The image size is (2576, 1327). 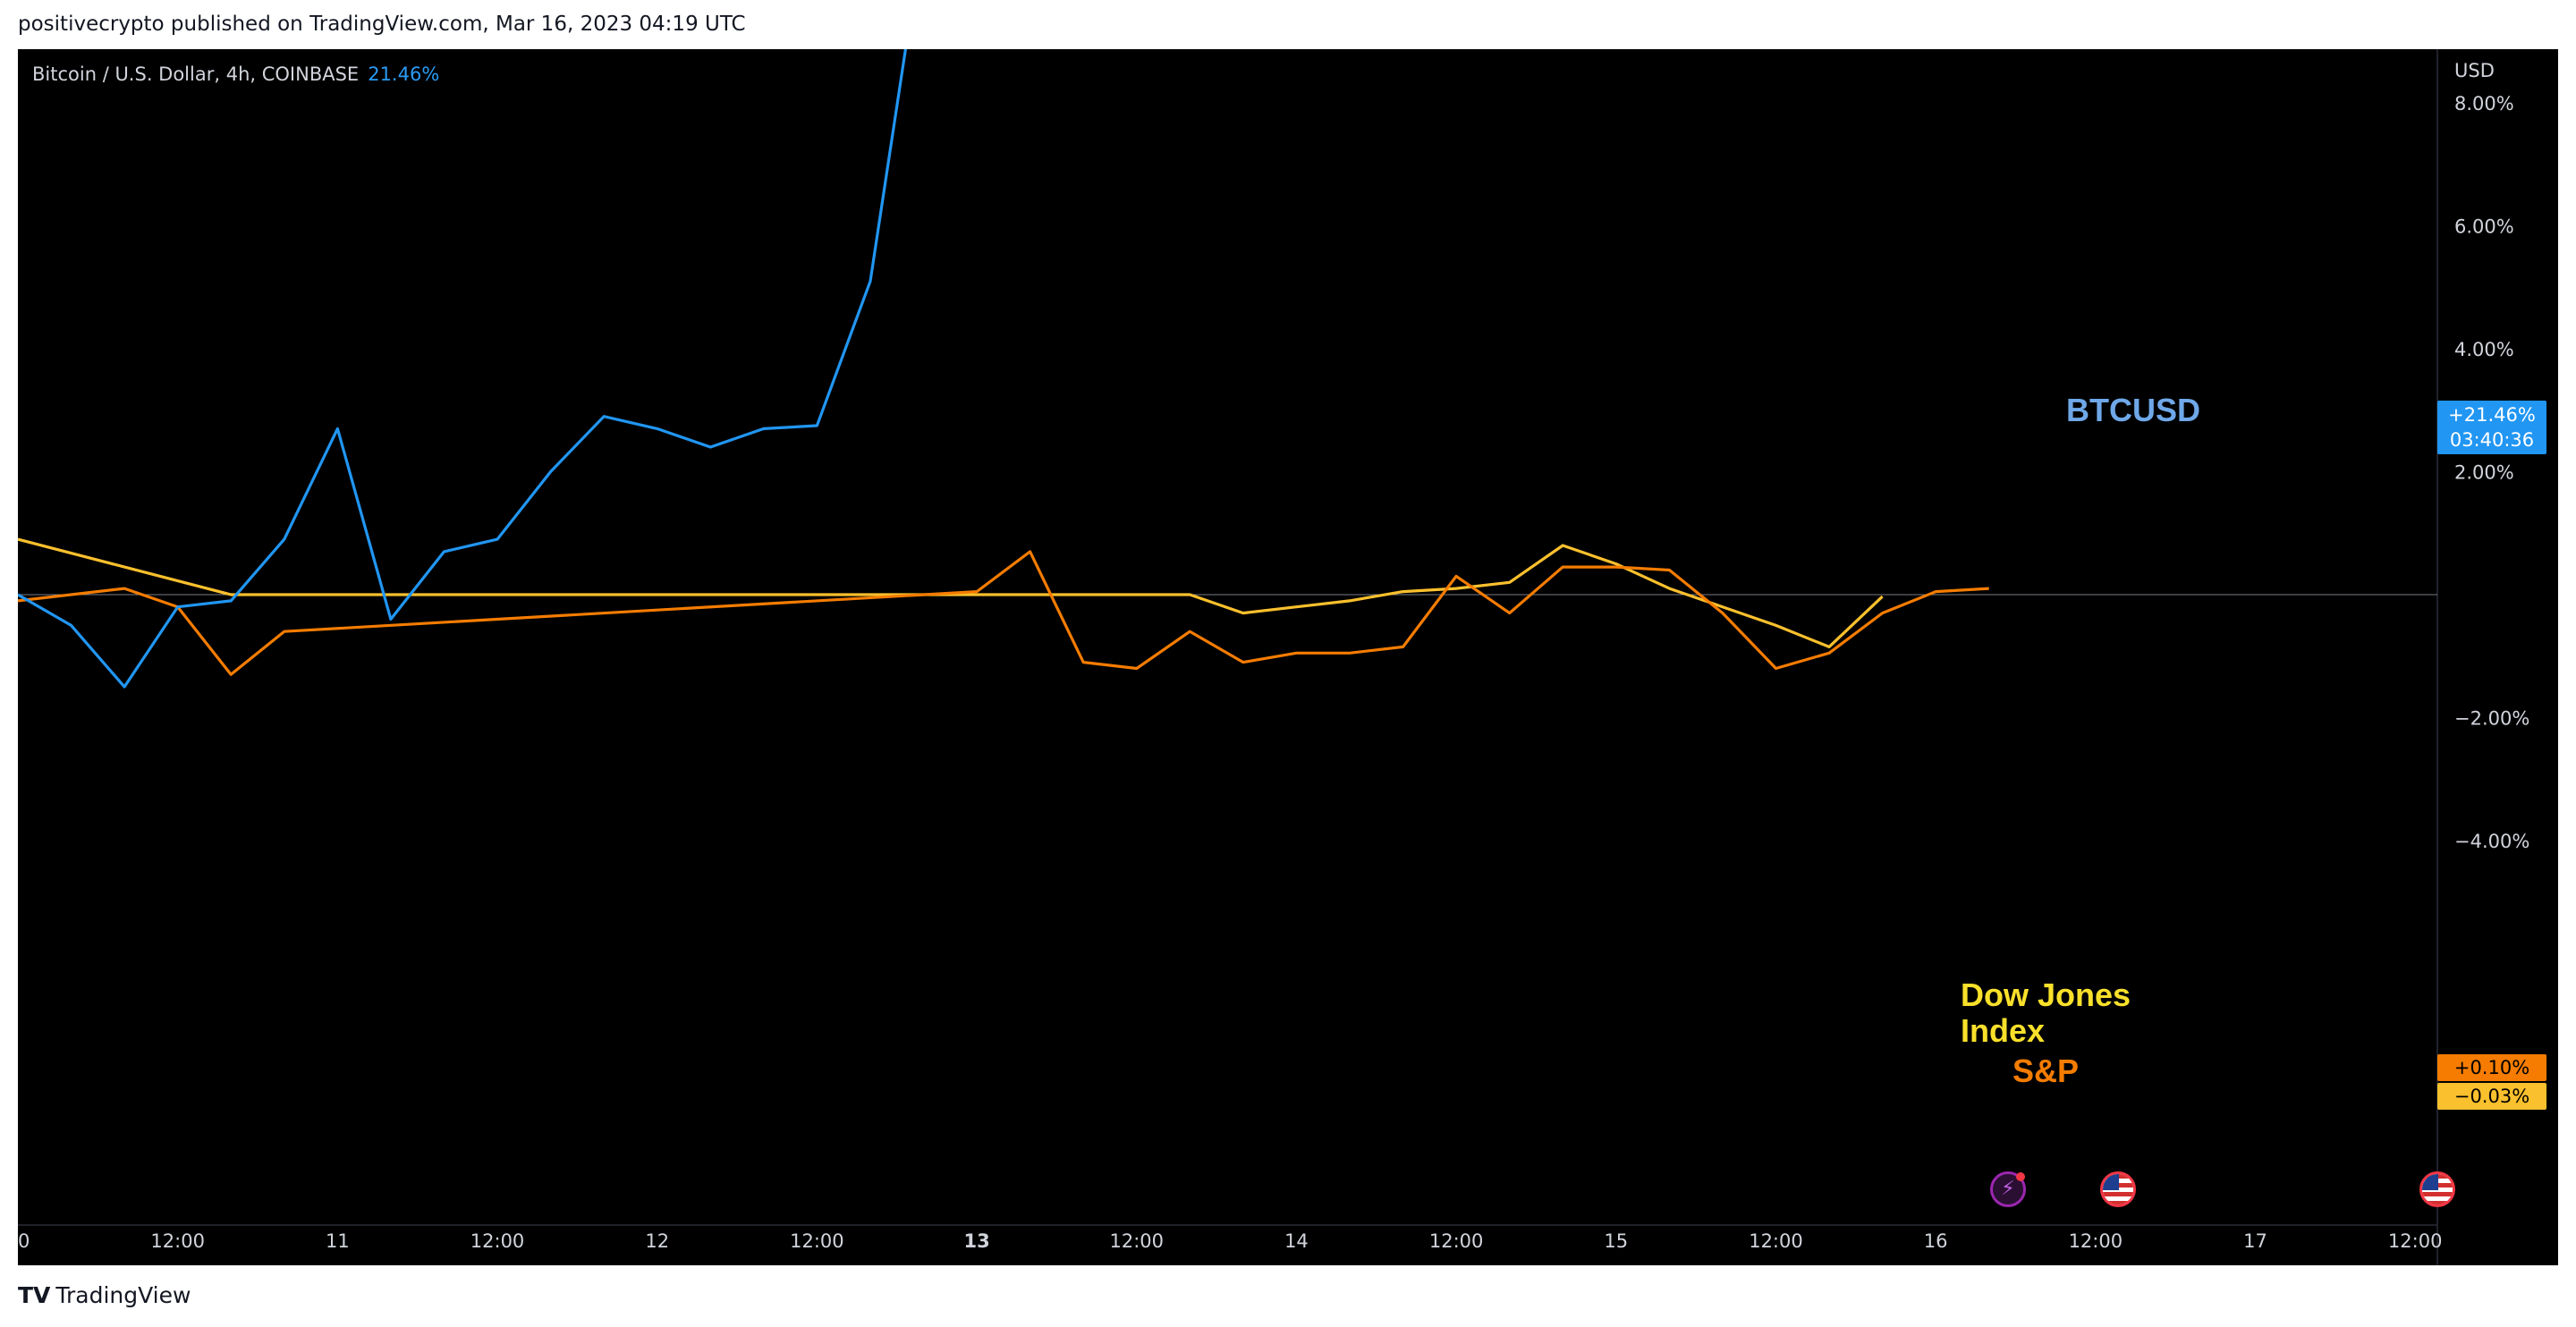 What do you see at coordinates (657, 1241) in the screenshot?
I see `x-tick-label: 12` at bounding box center [657, 1241].